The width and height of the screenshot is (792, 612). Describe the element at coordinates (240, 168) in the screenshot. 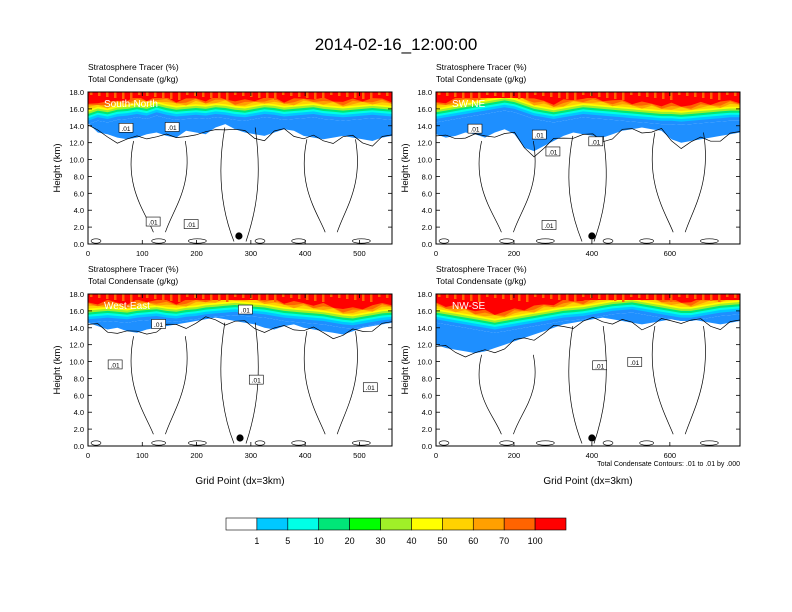

I see `plot-area` at that location.